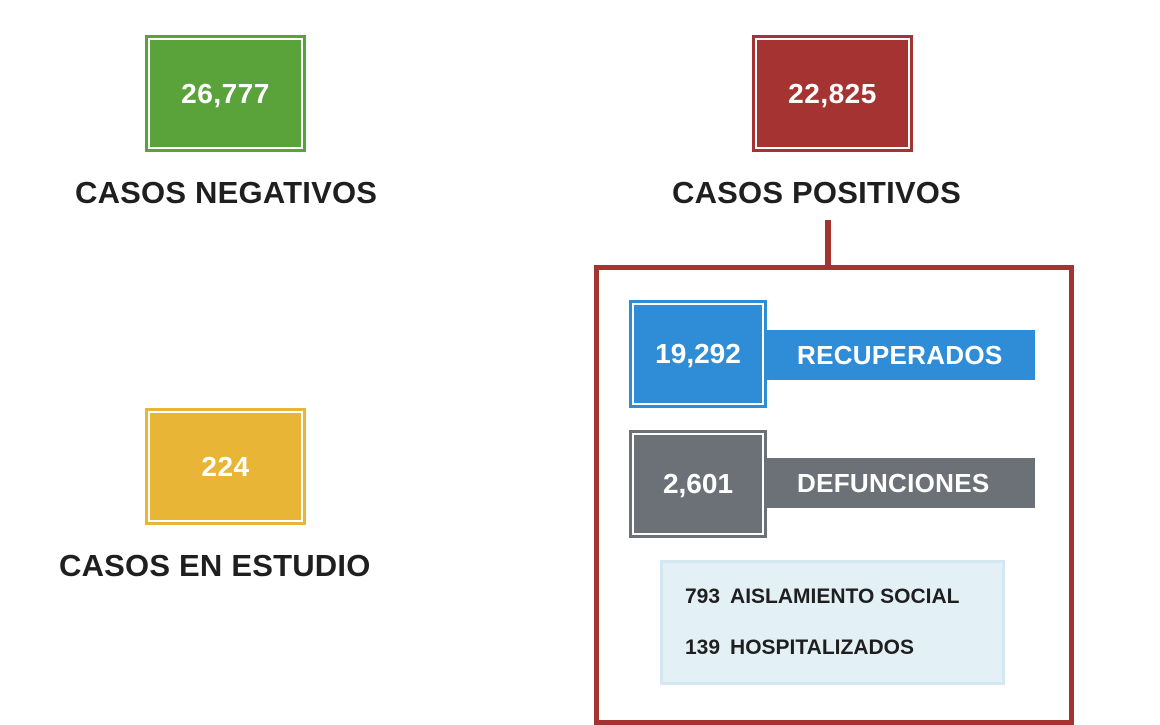 Image resolution: width=1160 pixels, height=725 pixels. I want to click on positive-cases-box: 22,825, so click(832, 93).